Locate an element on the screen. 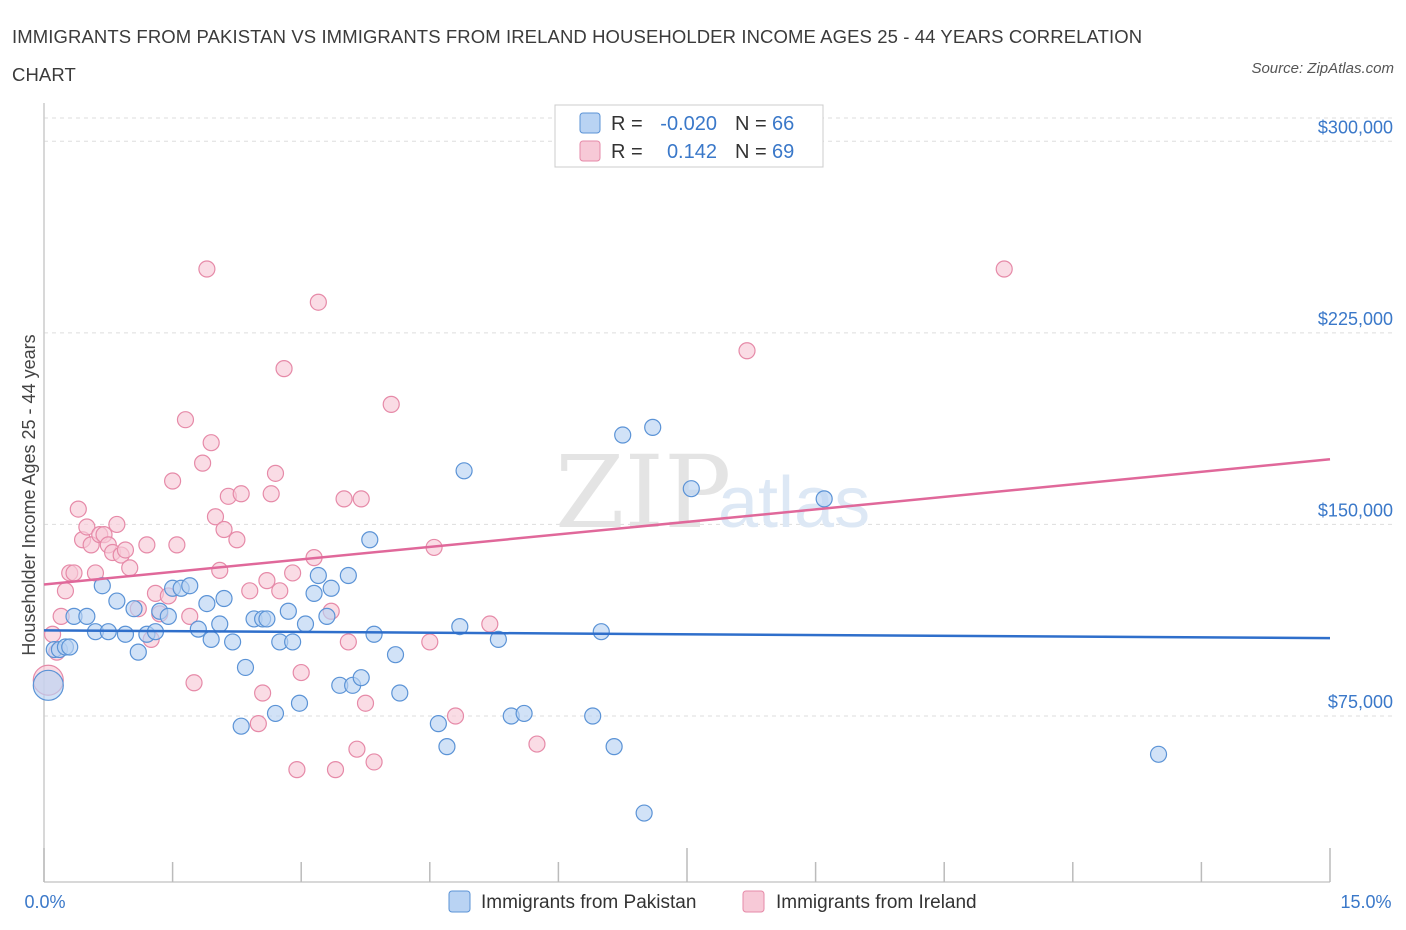  legend-r-value-pink: 0.142 is located at coordinates (692, 152).